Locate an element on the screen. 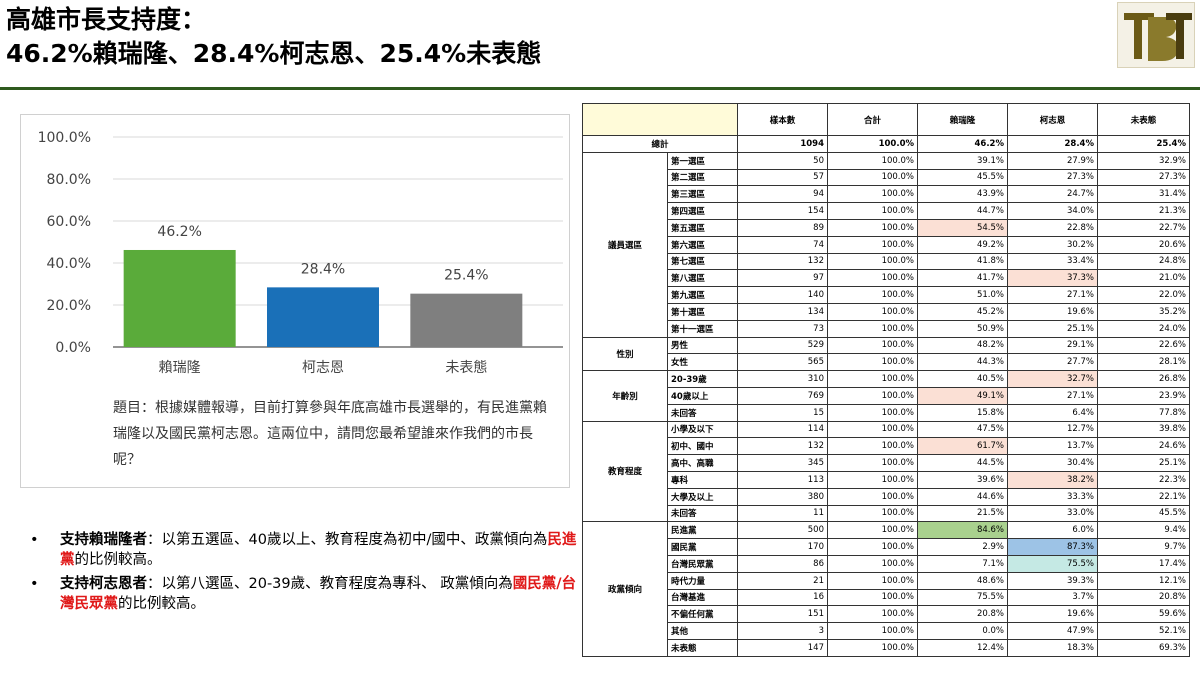  header-lai: 賴瑞隆 is located at coordinates (962, 119).